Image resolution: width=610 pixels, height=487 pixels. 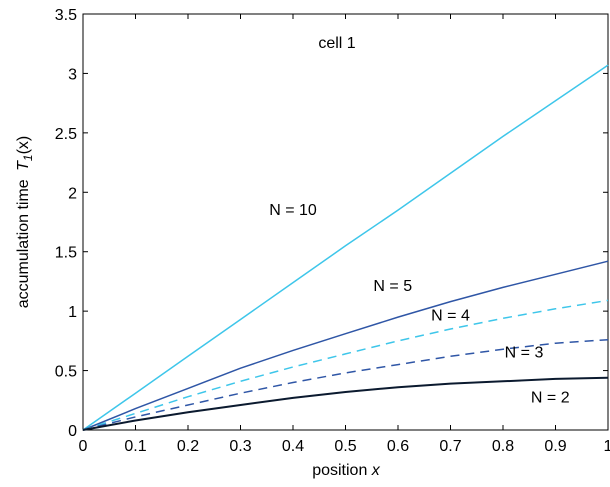 What do you see at coordinates (135, 446) in the screenshot?
I see `x-tick-label: 0.1` at bounding box center [135, 446].